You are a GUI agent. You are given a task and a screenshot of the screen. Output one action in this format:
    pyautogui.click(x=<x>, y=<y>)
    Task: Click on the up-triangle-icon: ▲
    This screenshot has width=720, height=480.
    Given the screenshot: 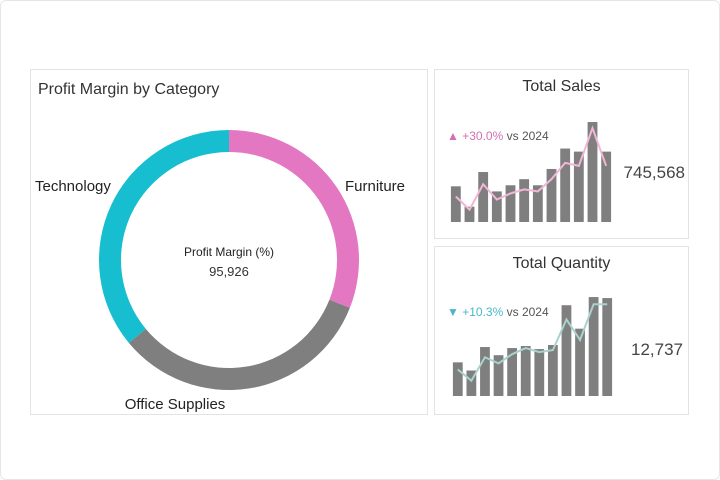 What is the action you would take?
    pyautogui.click(x=453, y=136)
    